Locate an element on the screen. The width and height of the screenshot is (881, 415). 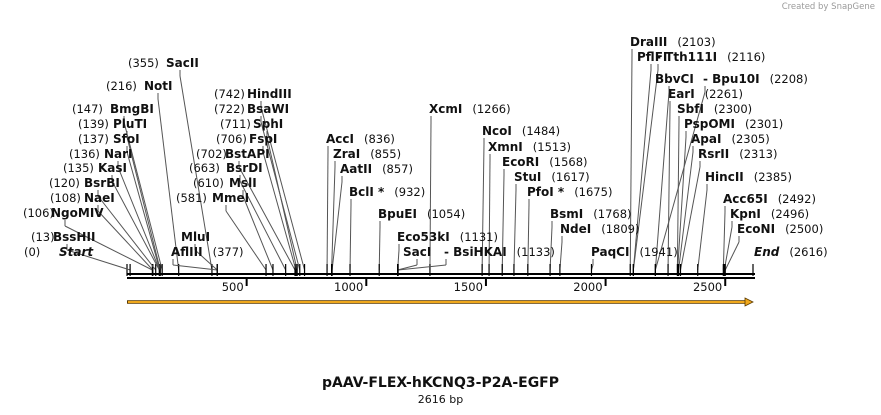
site-label: PfoI * (1675) is located at coordinates (569, 192).